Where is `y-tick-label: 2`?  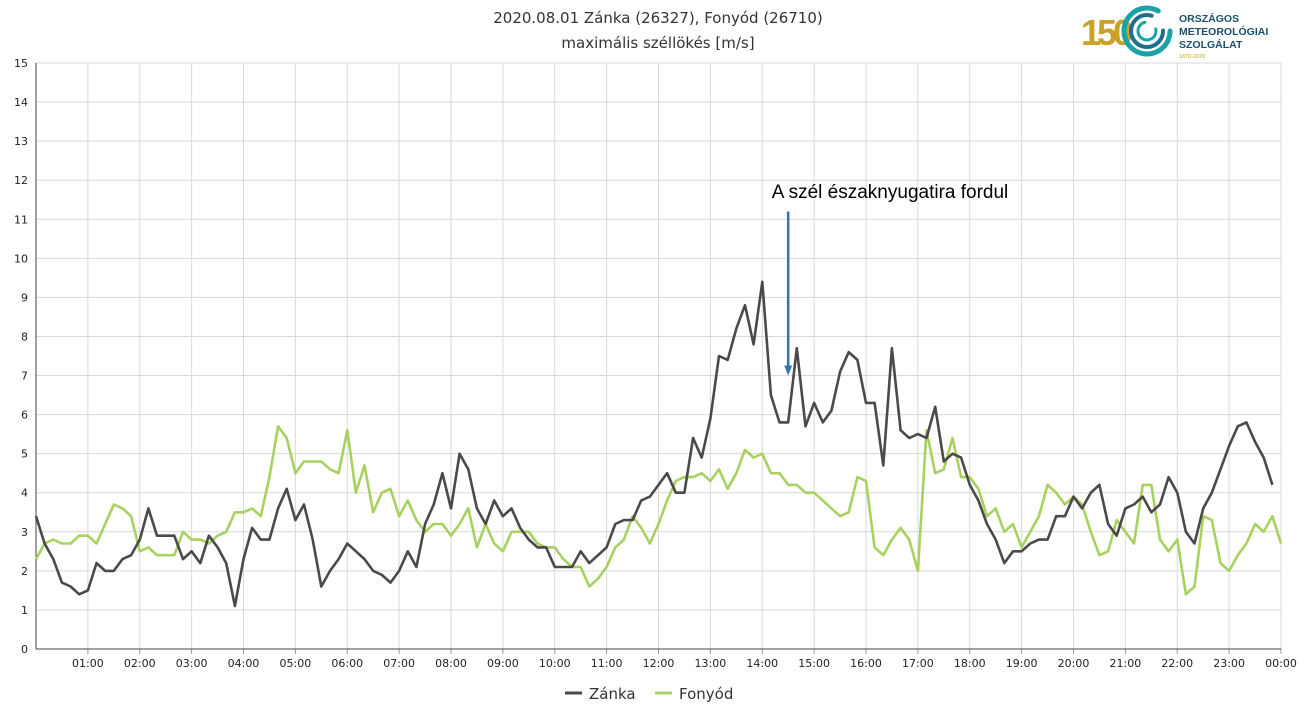 y-tick-label: 2 is located at coordinates (24, 571).